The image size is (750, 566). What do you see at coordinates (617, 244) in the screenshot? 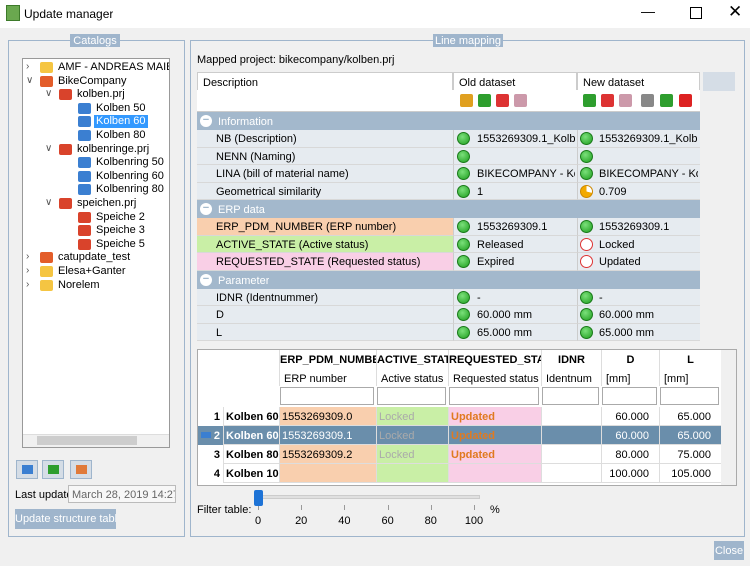
I see `new-value: Locked` at bounding box center [617, 244].